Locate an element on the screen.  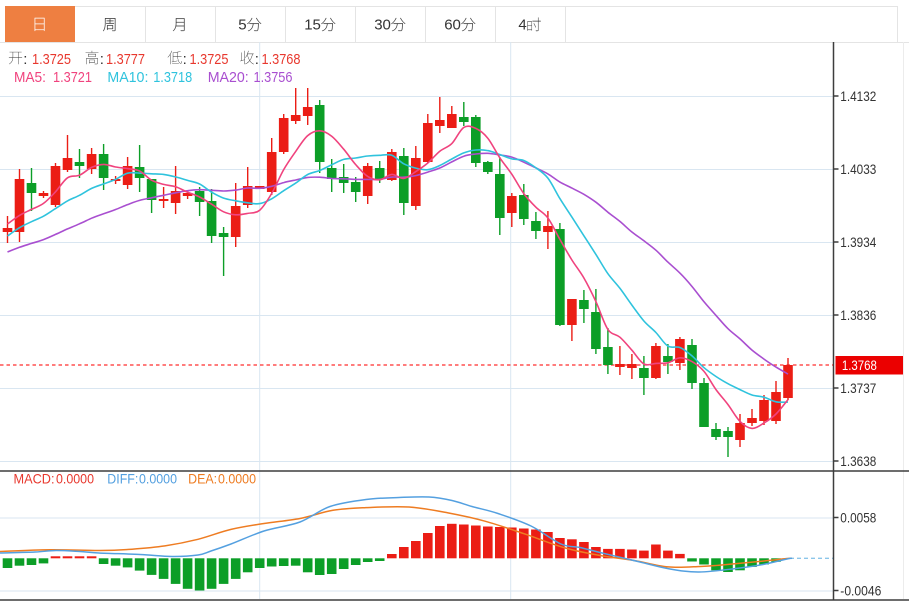
svg-text: 5 is located at coordinates (242, 25).